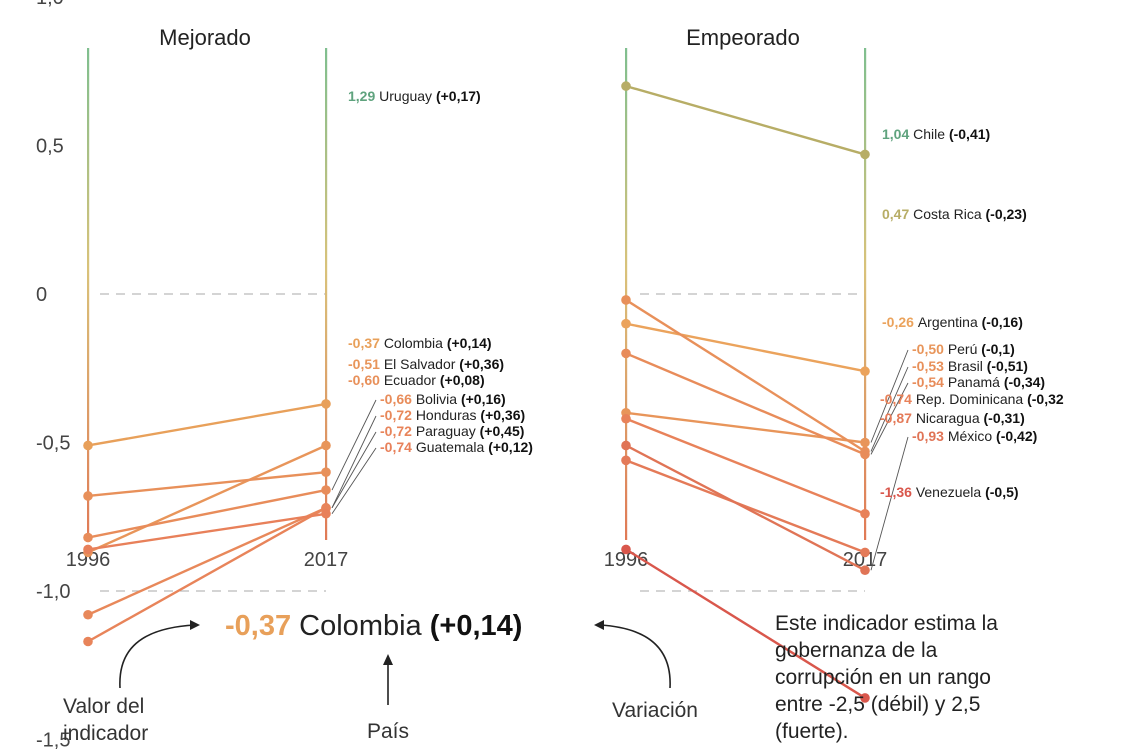  What do you see at coordinates (106, 720) in the screenshot?
I see `legend-value-label: Valor del indicador` at bounding box center [106, 720].